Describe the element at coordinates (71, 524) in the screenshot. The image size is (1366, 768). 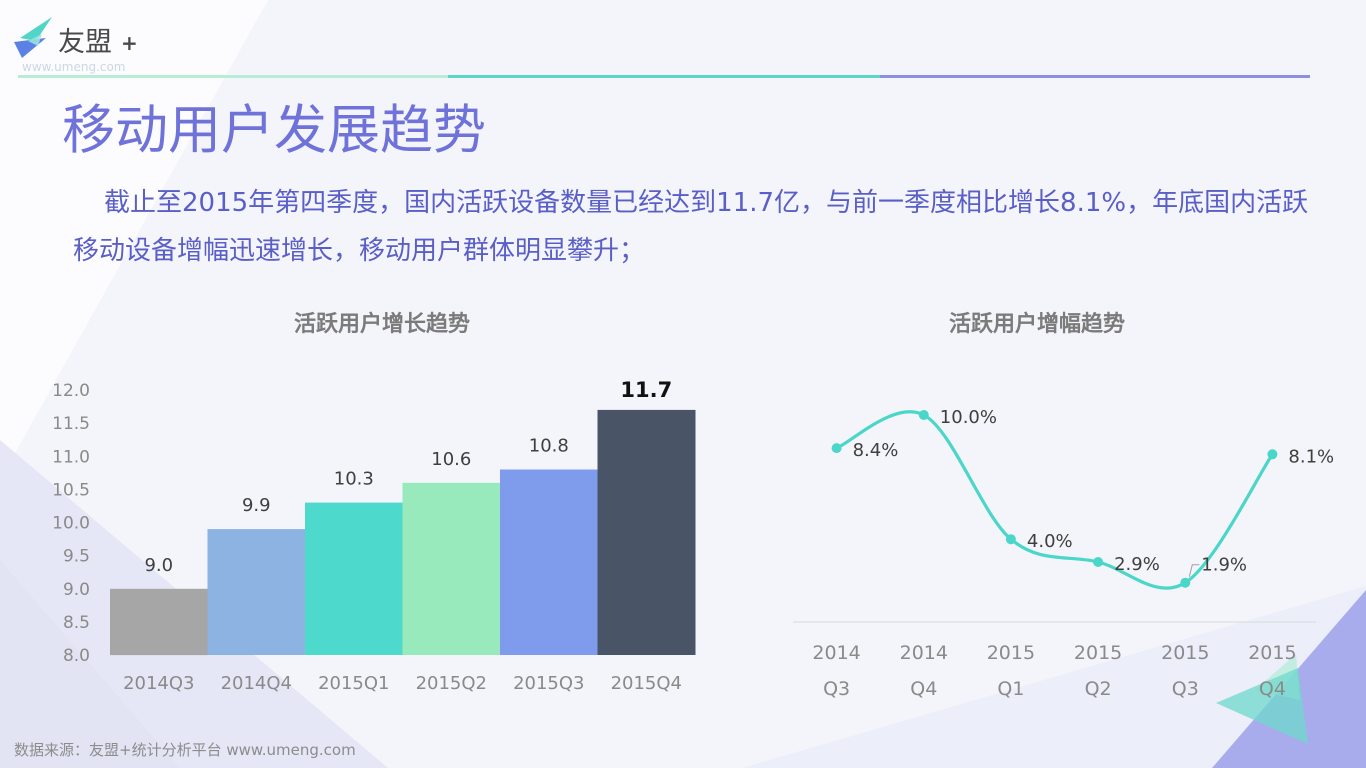
I see `y-tick-label: 10.0` at that location.